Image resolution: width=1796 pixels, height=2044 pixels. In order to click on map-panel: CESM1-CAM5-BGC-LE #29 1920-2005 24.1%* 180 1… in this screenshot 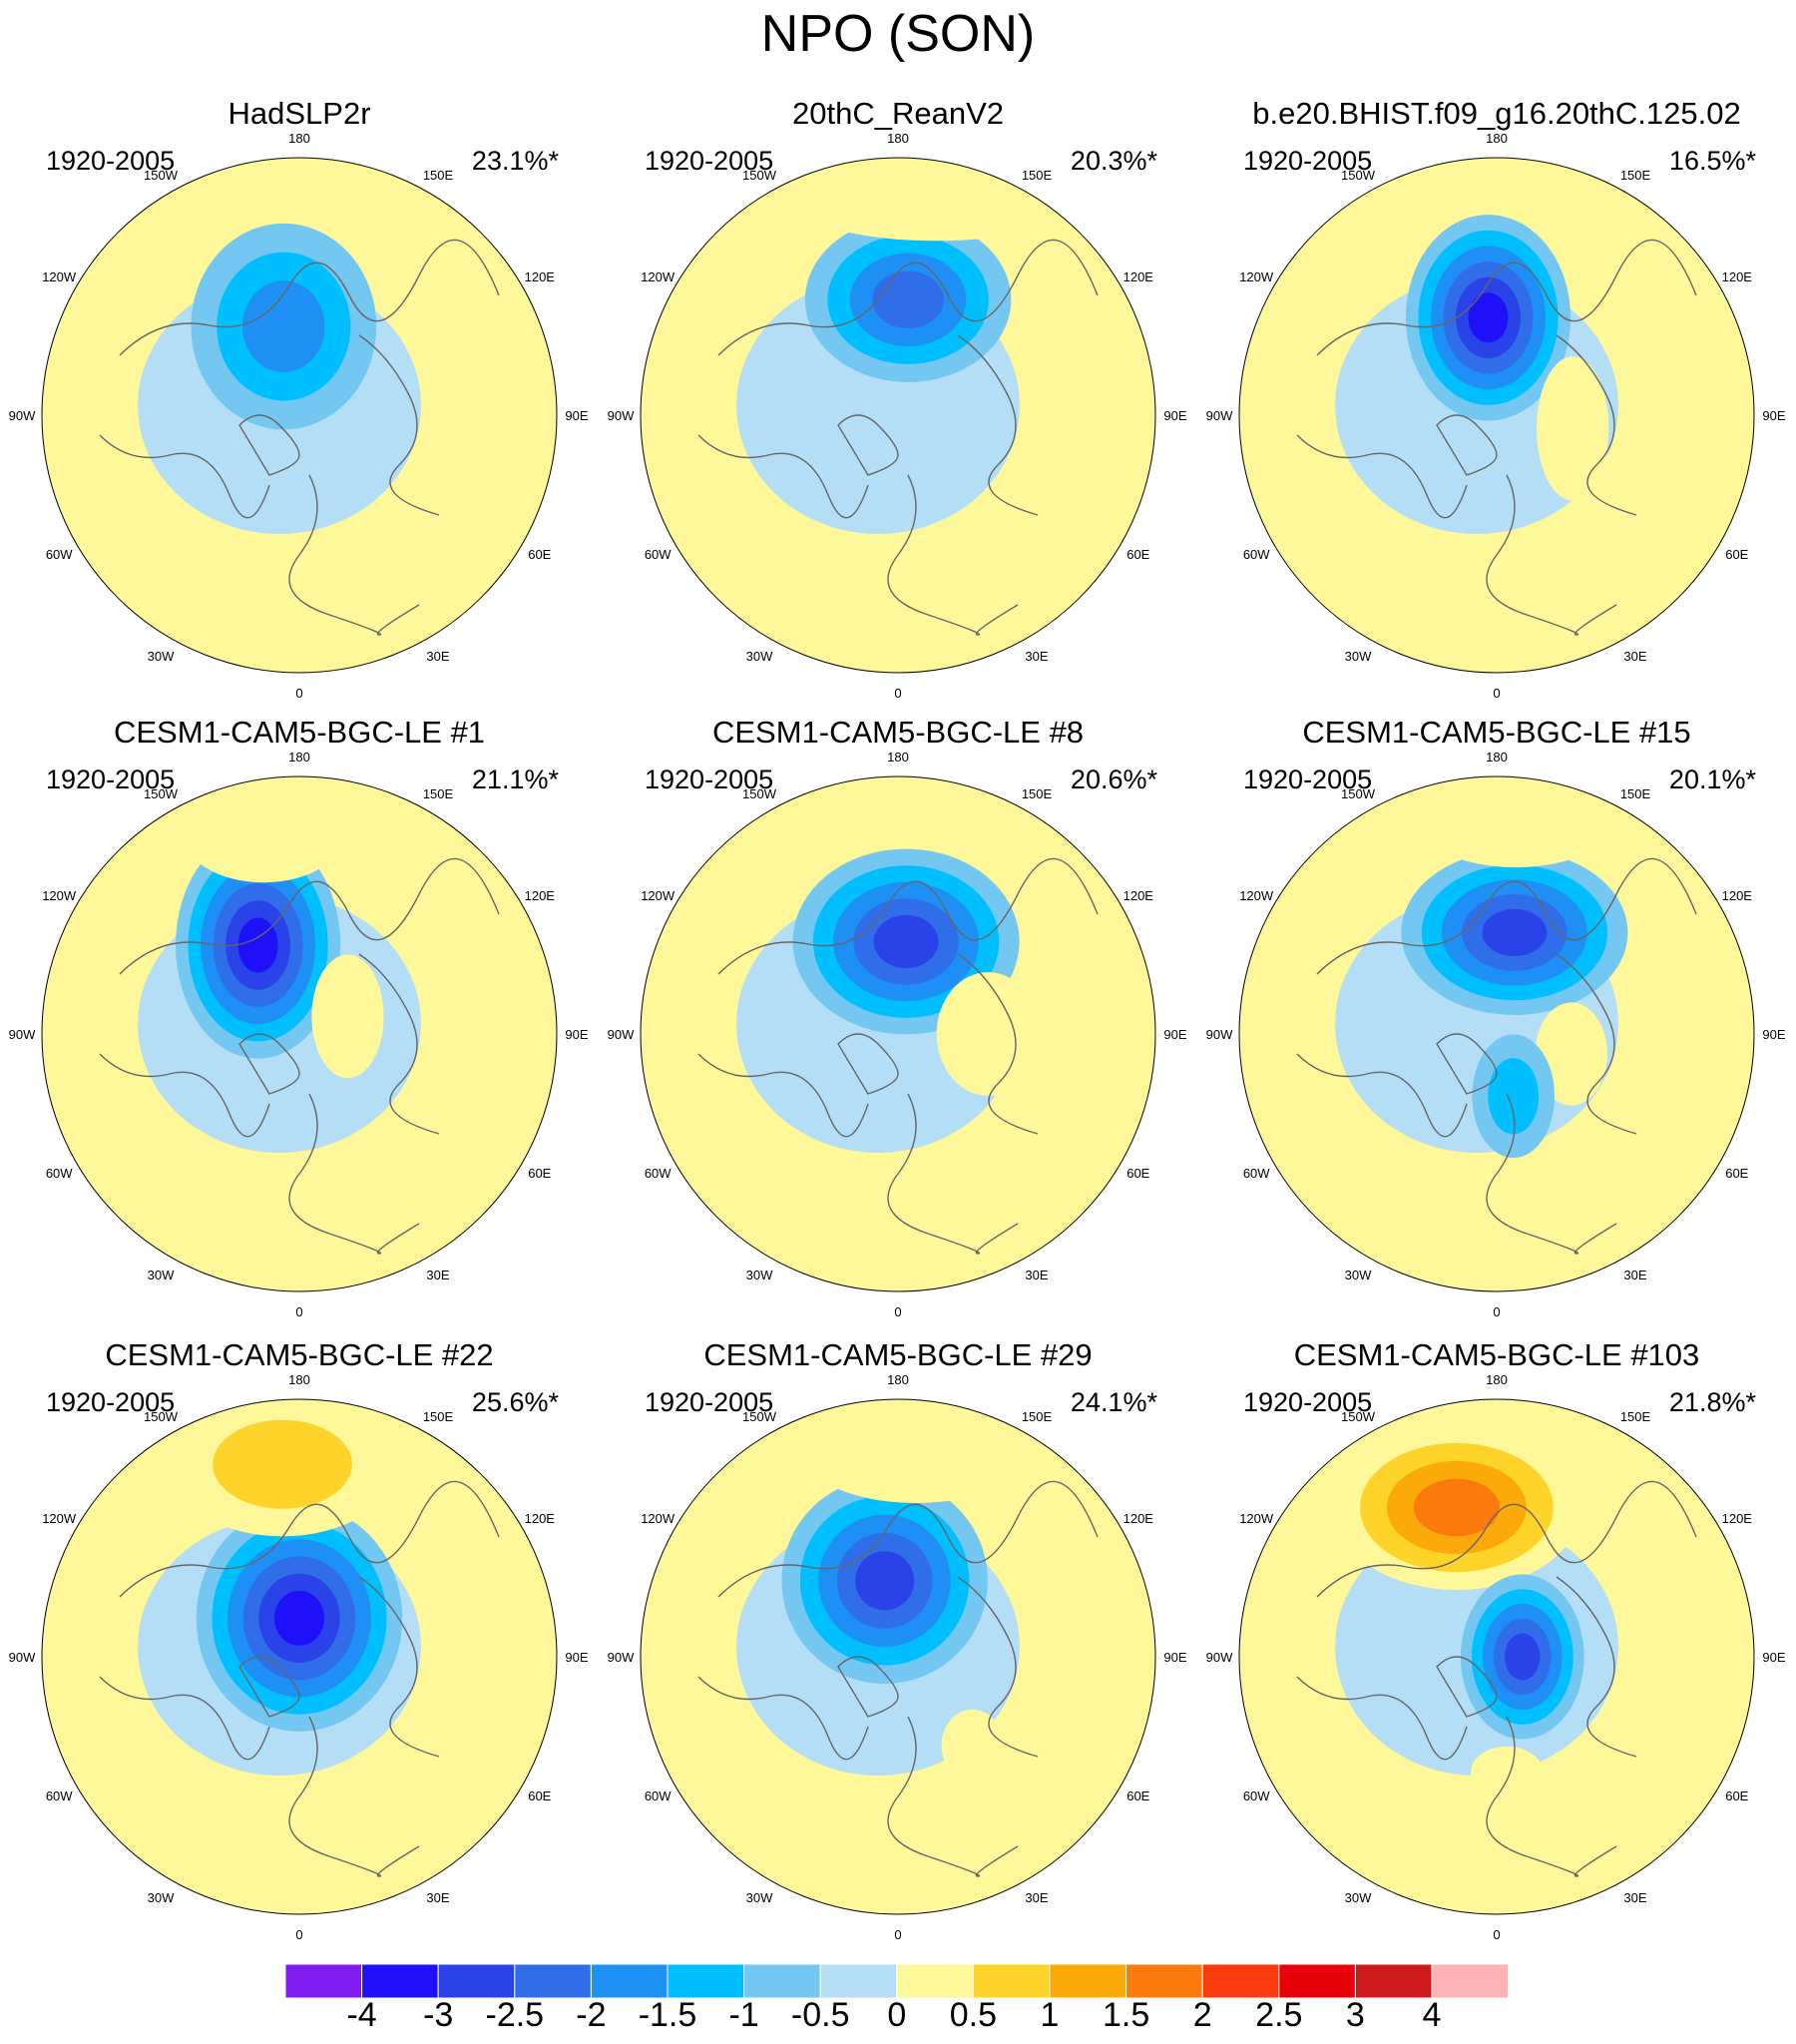, I will do `click(898, 1646)`.